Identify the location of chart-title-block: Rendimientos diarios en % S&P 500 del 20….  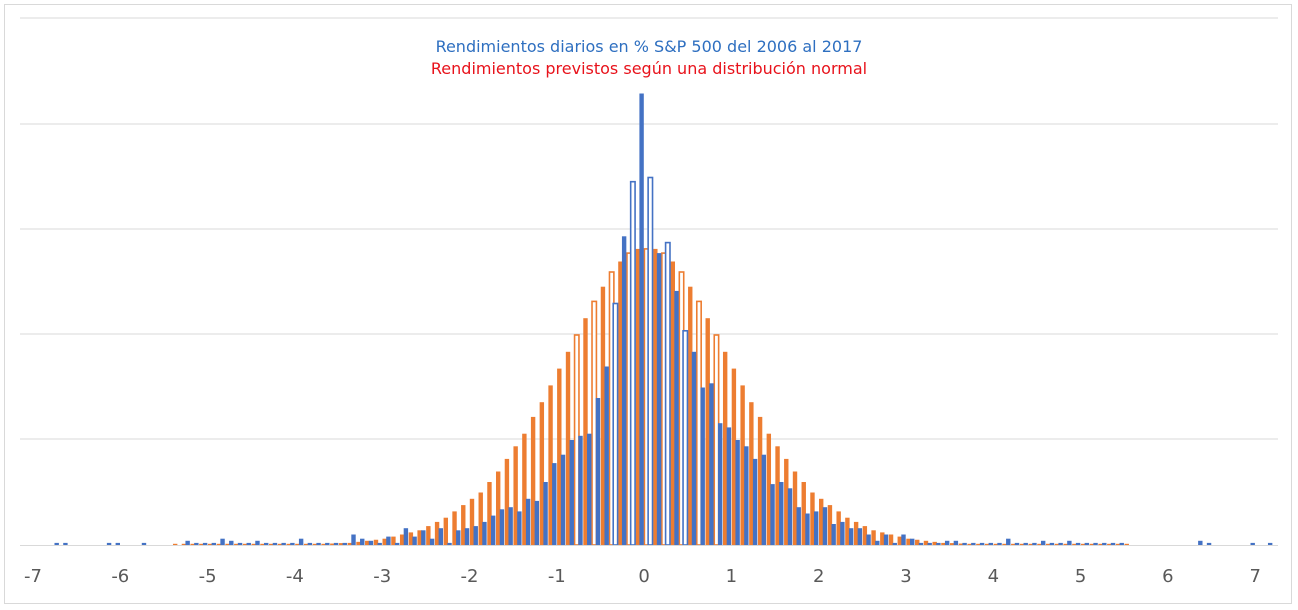
(649, 58).